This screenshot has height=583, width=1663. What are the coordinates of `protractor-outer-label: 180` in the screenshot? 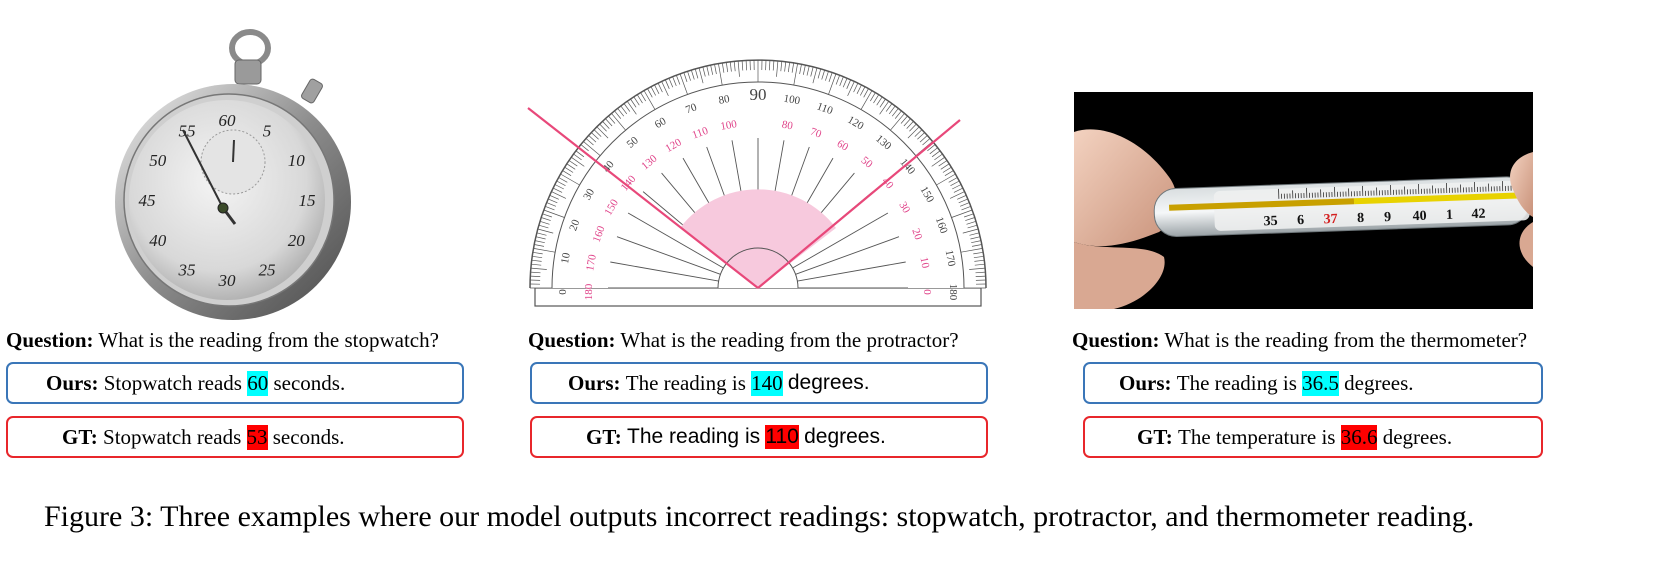 It's located at (953, 292).